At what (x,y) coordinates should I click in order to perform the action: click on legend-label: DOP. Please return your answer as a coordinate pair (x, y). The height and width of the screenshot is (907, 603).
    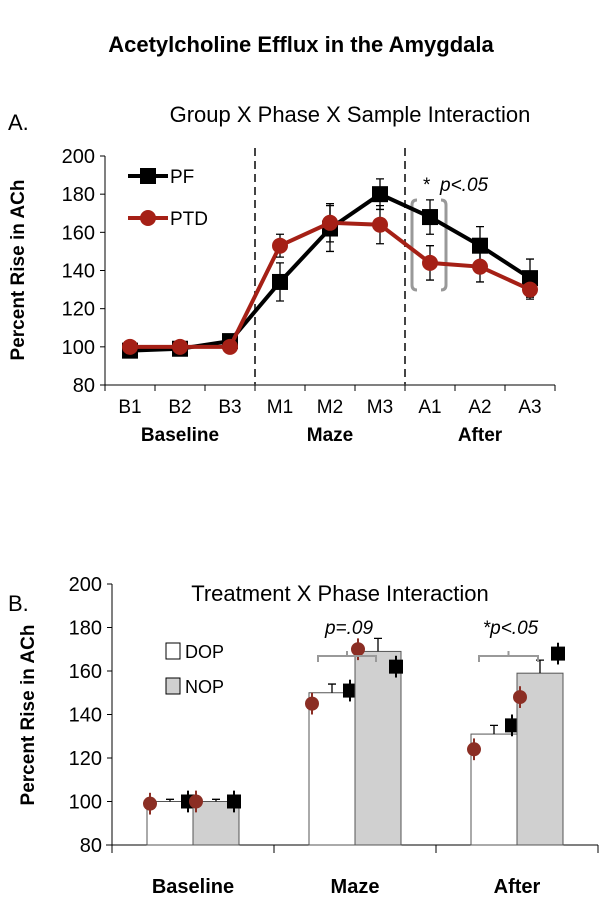
    Looking at the image, I should click on (204, 652).